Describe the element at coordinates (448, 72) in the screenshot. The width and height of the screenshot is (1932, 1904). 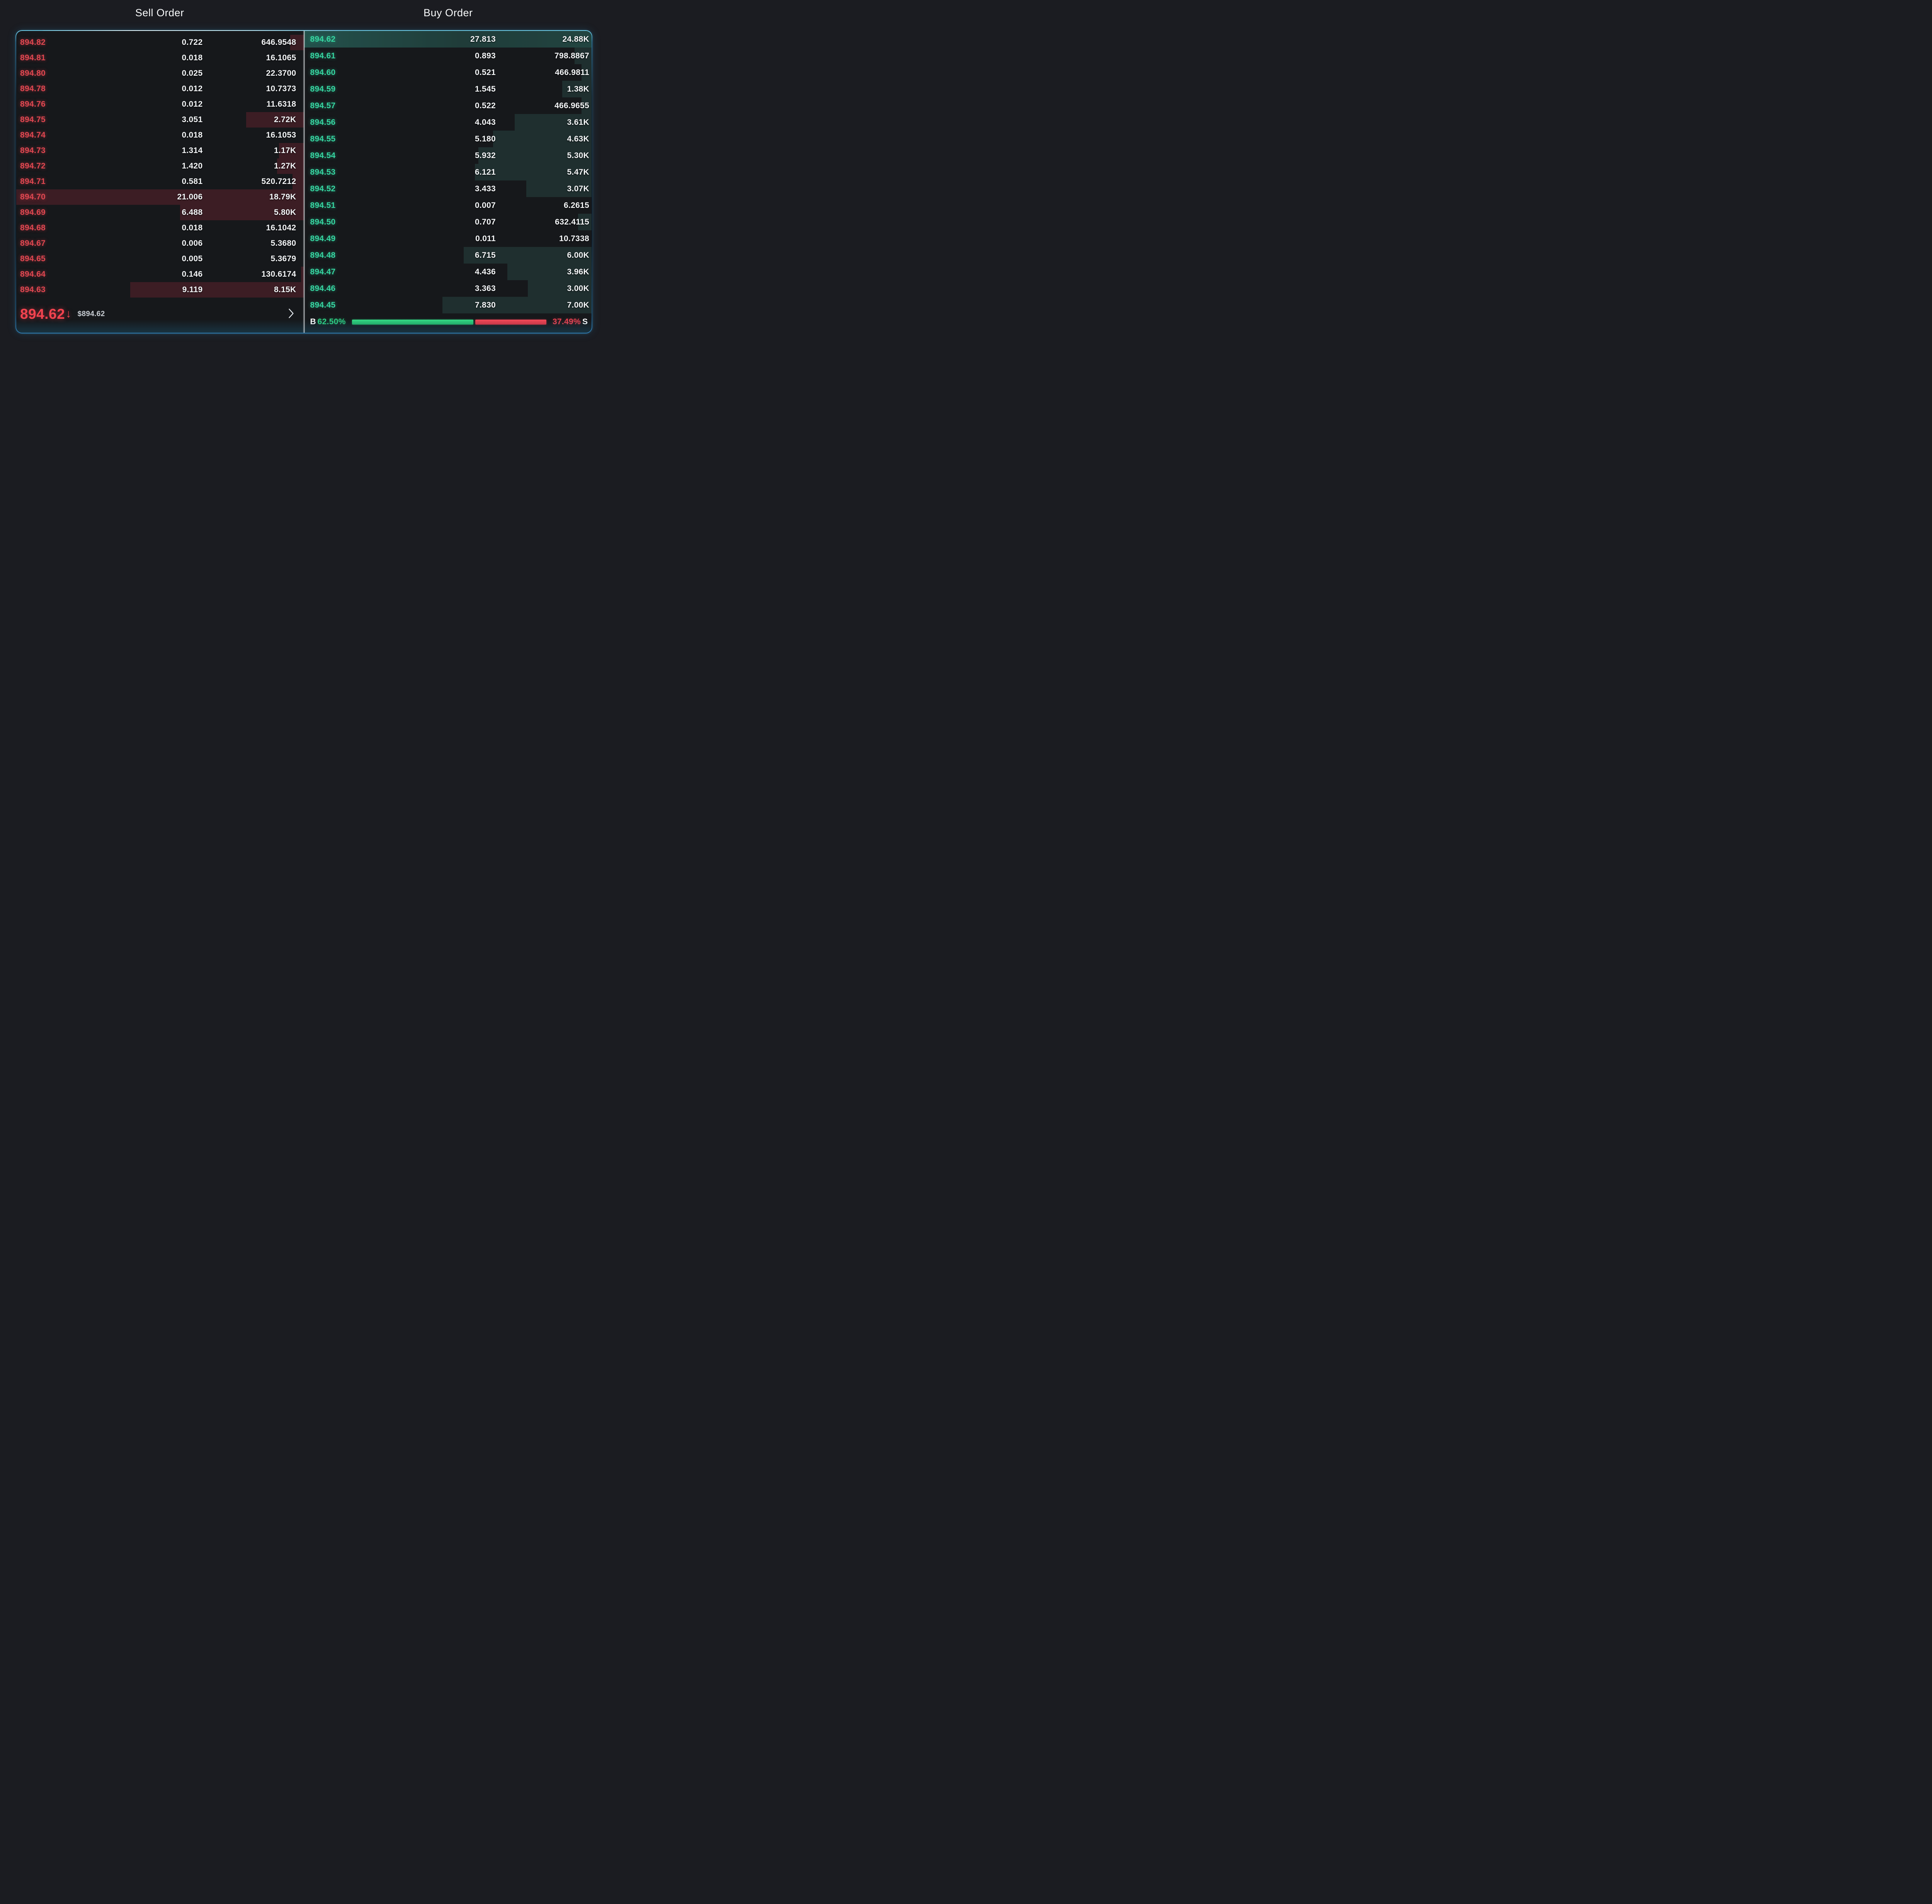
I see `buy-order-row: 894.60 0.521 466.9811` at that location.